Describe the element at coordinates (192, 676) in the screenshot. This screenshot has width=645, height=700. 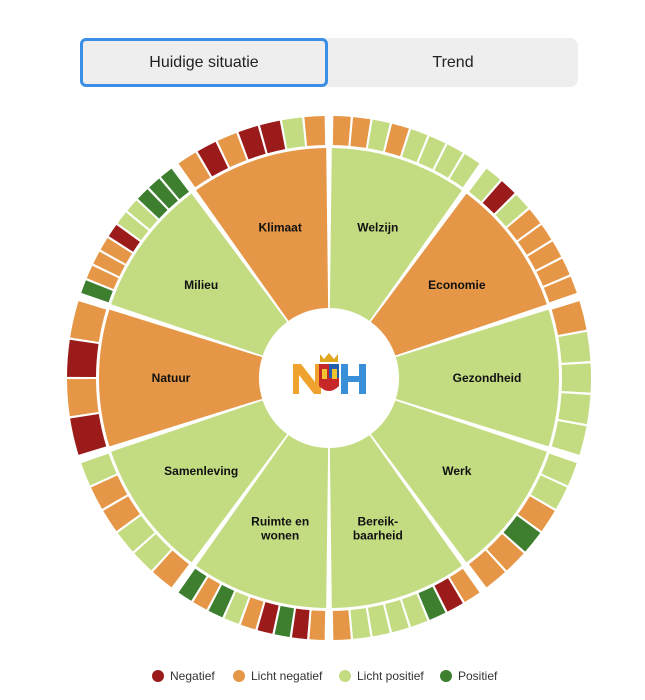
I see `legend-label: Negatief` at that location.